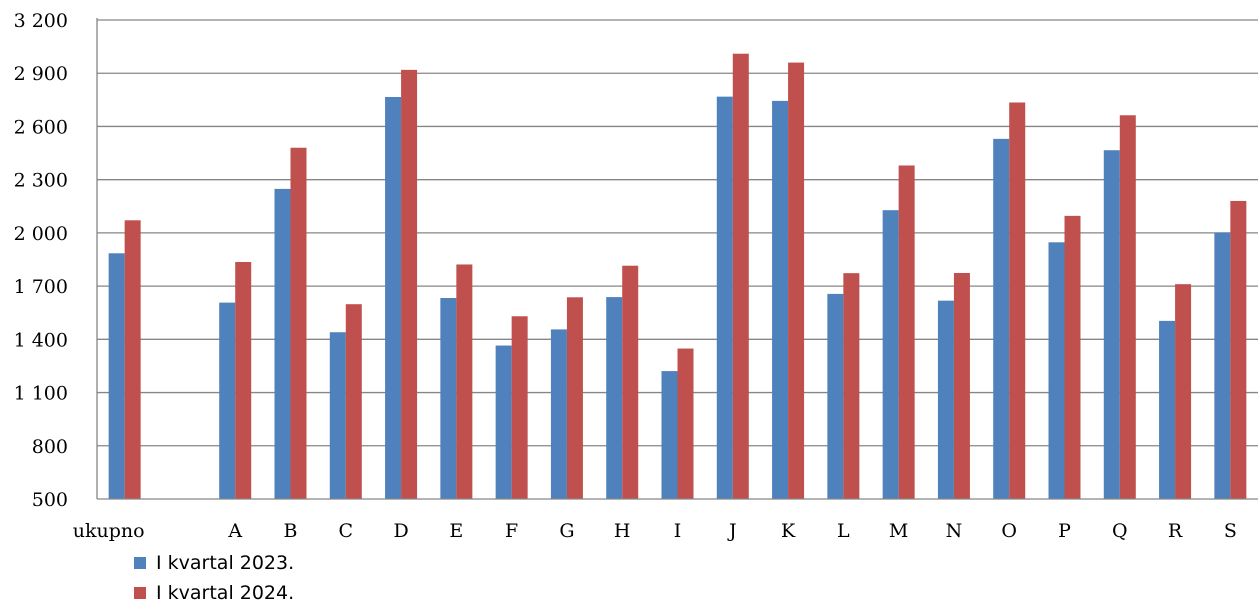 Image resolution: width=1258 pixels, height=608 pixels. I want to click on x-tick-label: M, so click(898, 531).